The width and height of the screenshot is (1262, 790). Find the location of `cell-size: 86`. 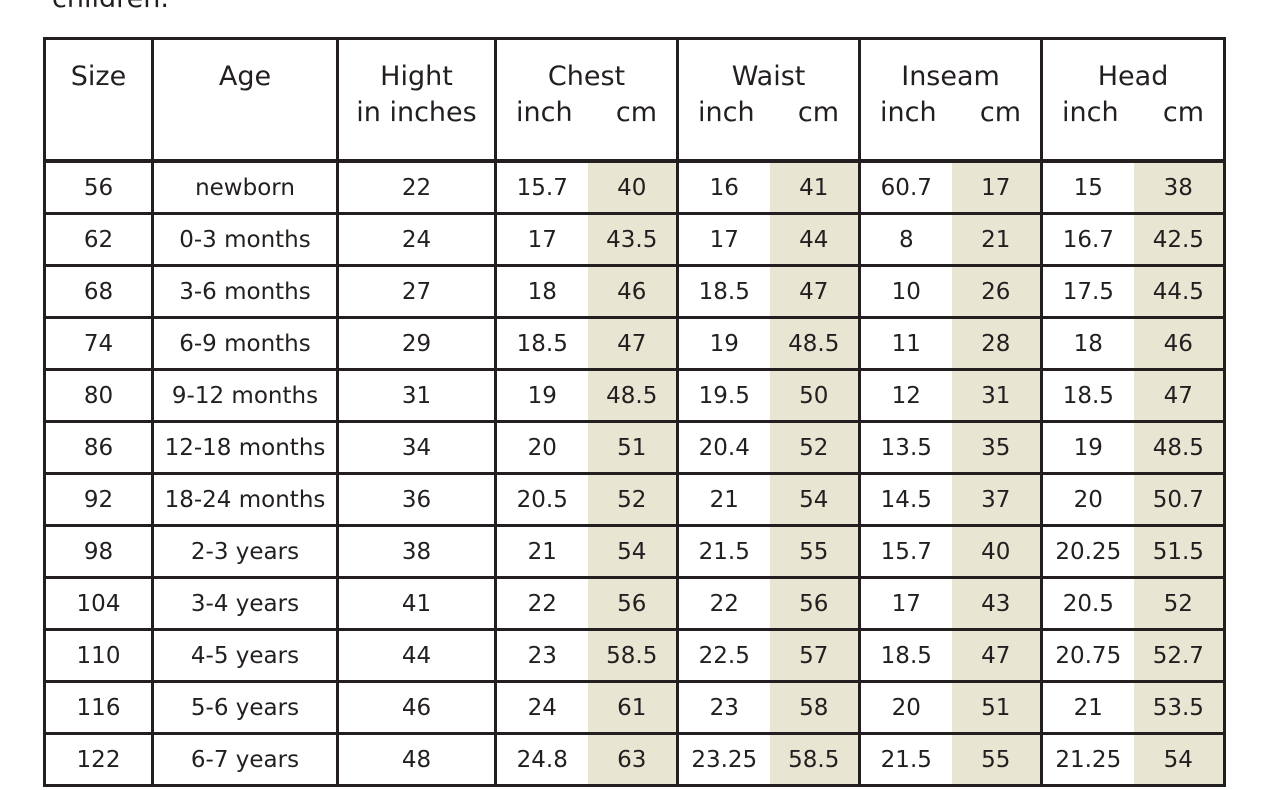

cell-size: 86 is located at coordinates (99, 448).